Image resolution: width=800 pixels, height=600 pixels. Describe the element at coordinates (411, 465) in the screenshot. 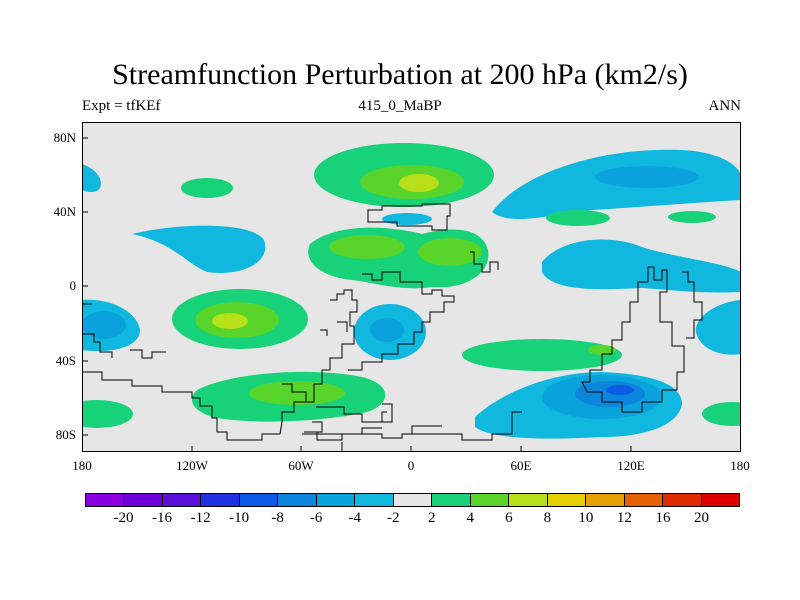

I see `x-tick-label: 0` at that location.